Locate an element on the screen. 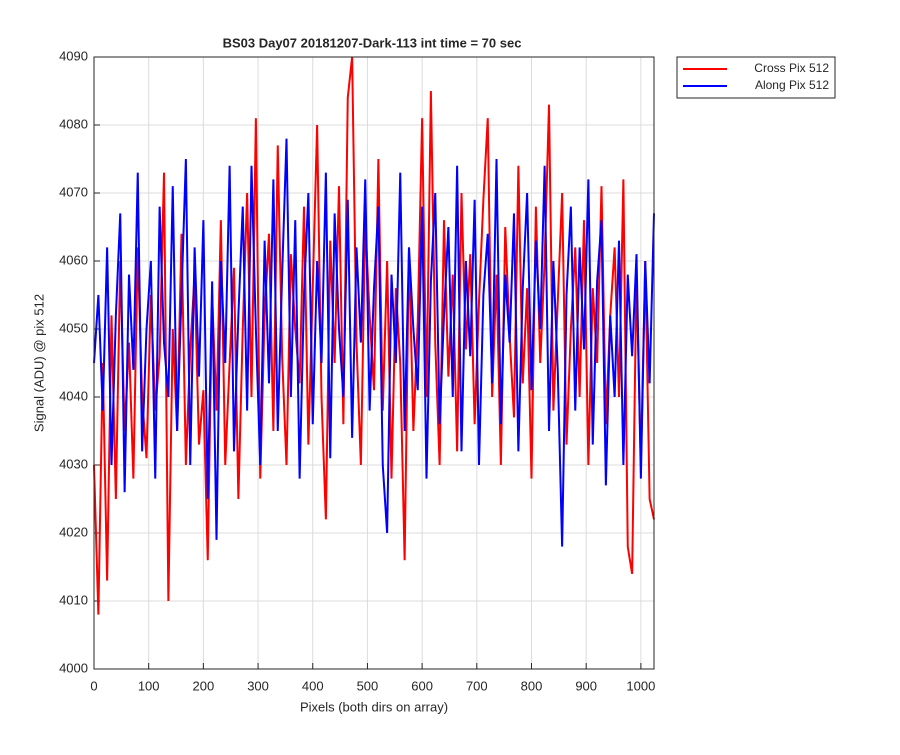 The image size is (900, 755). x-axis-label: Pixels (both dirs on array) is located at coordinates (374, 706).